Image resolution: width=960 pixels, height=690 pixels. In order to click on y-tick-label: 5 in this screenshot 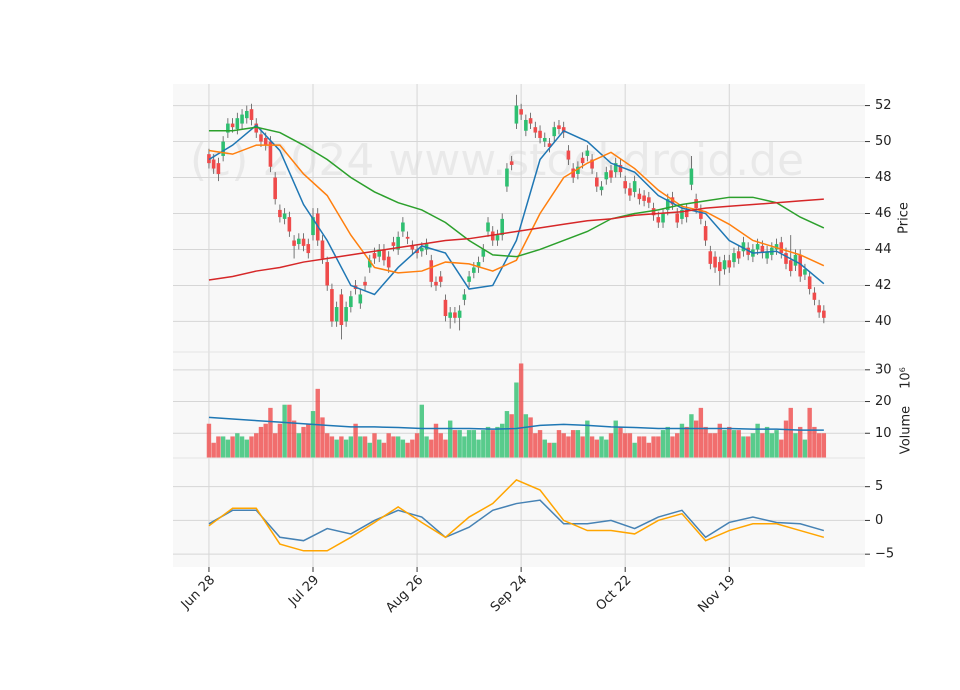, I will do `click(879, 486)`.